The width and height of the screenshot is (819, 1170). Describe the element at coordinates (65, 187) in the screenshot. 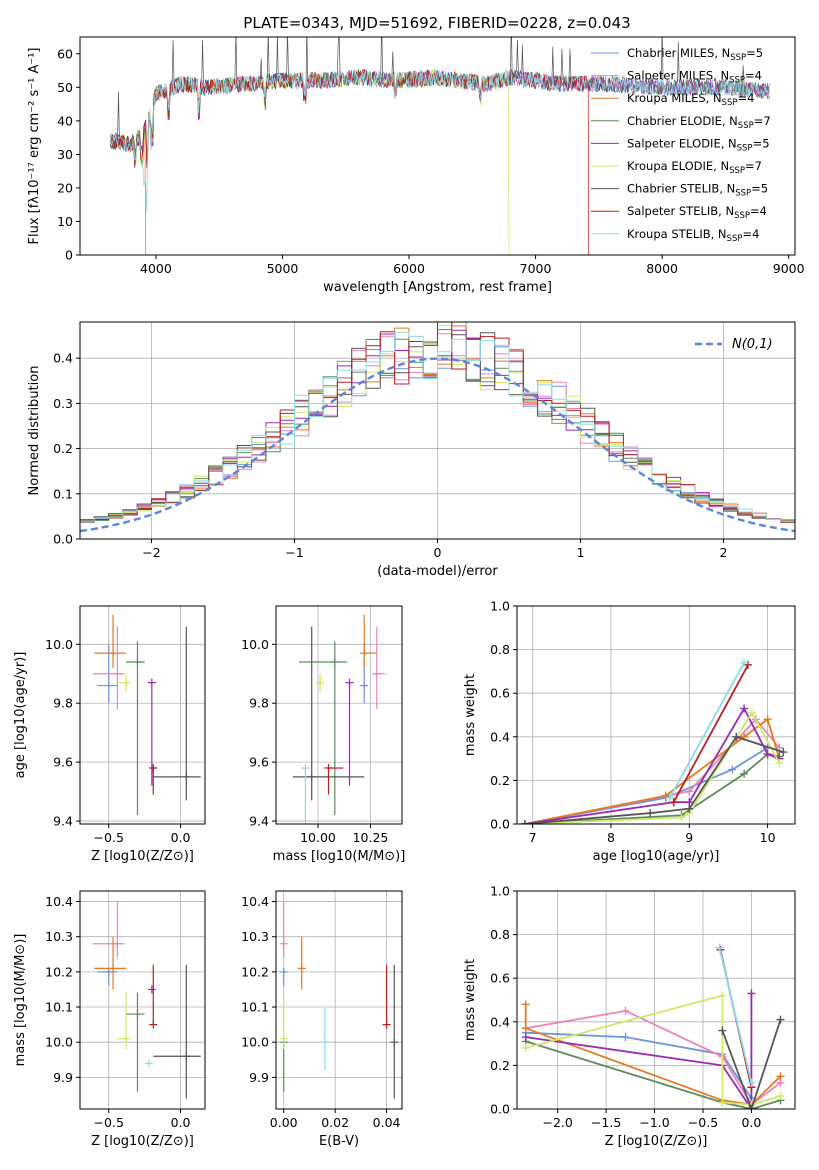

I see `y-tick-label: 20` at that location.